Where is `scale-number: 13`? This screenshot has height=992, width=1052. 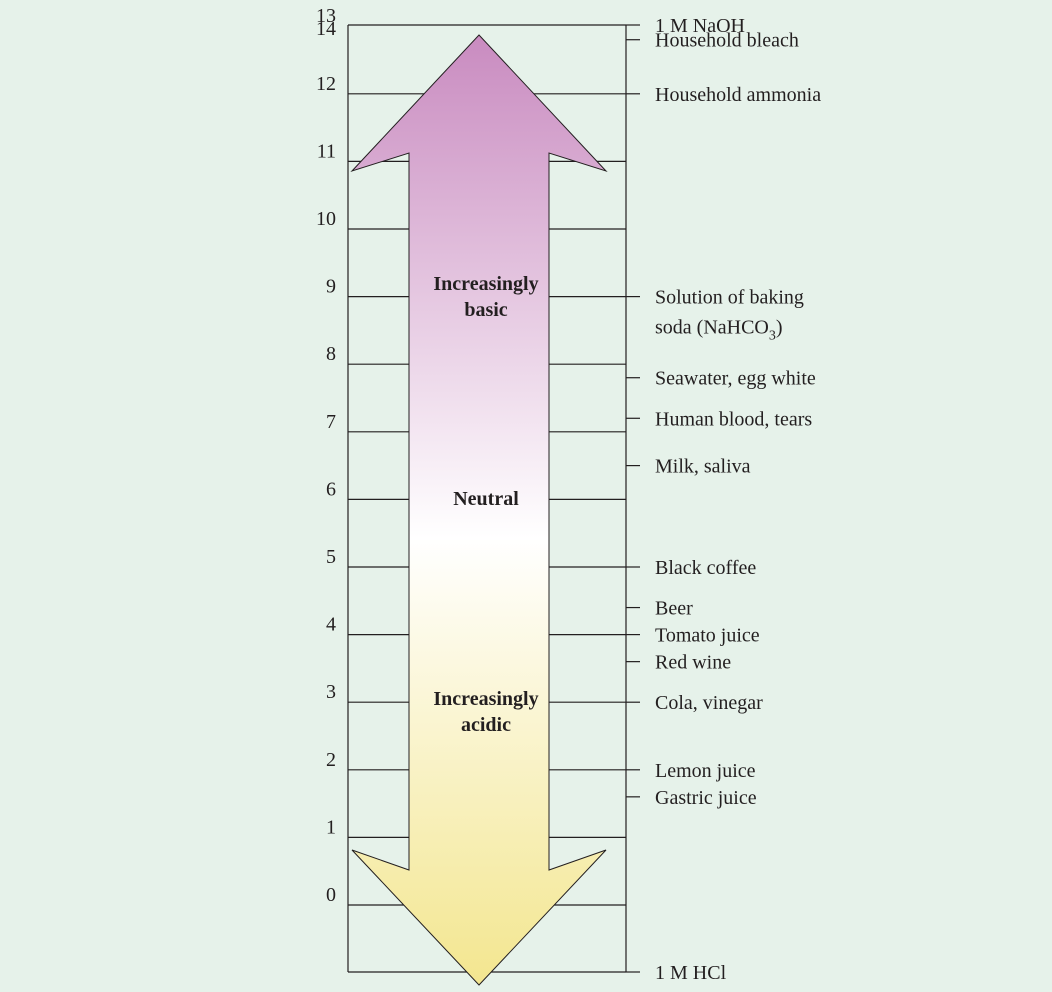 scale-number: 13 is located at coordinates (326, 16).